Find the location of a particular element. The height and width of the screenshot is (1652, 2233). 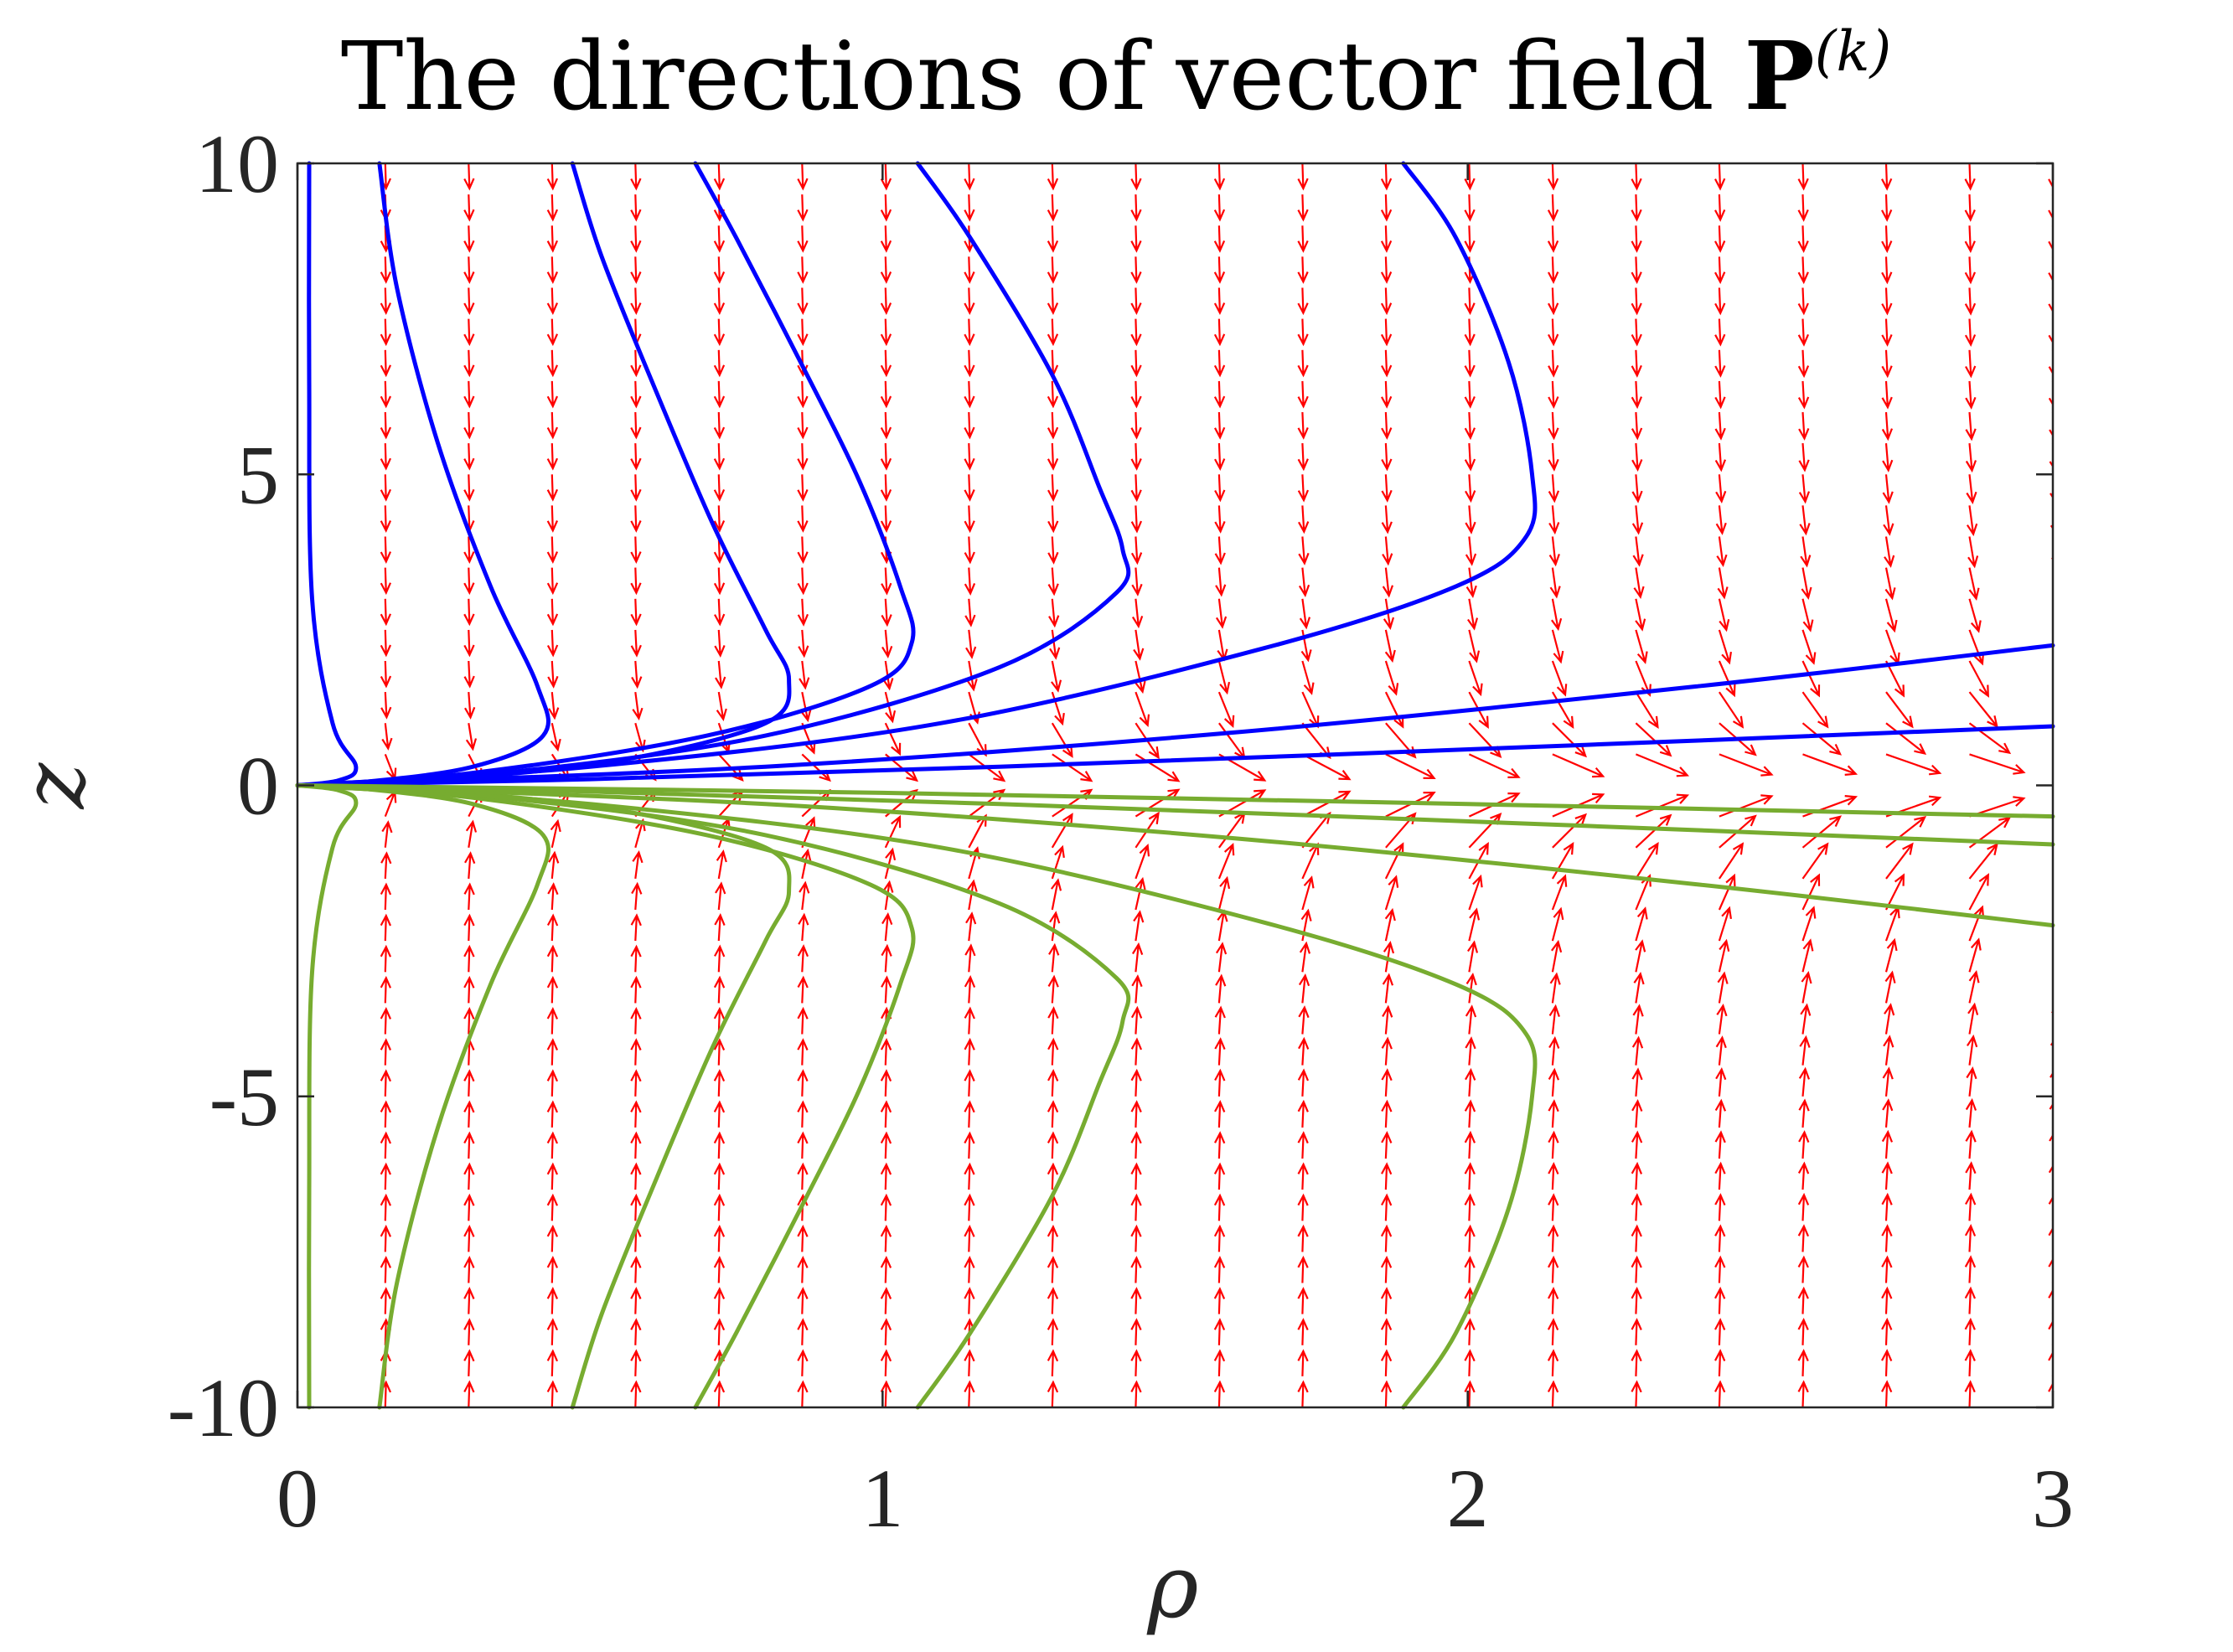

y-axis-label: z is located at coordinates (54, 786).